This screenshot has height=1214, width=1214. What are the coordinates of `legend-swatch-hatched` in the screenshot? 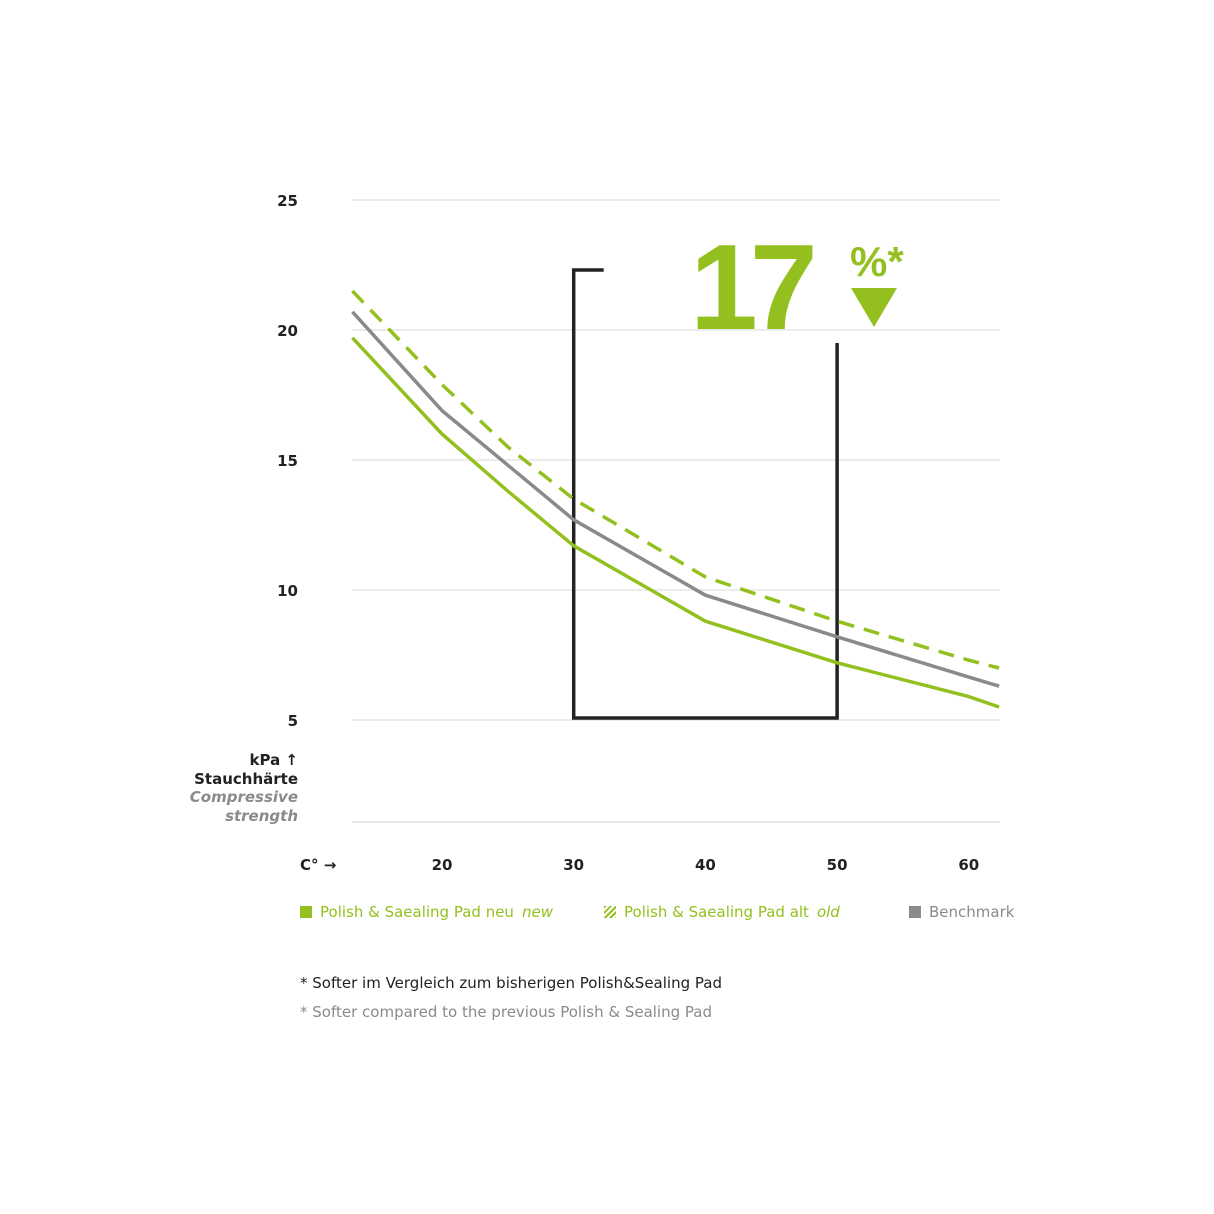 It's located at (610, 912).